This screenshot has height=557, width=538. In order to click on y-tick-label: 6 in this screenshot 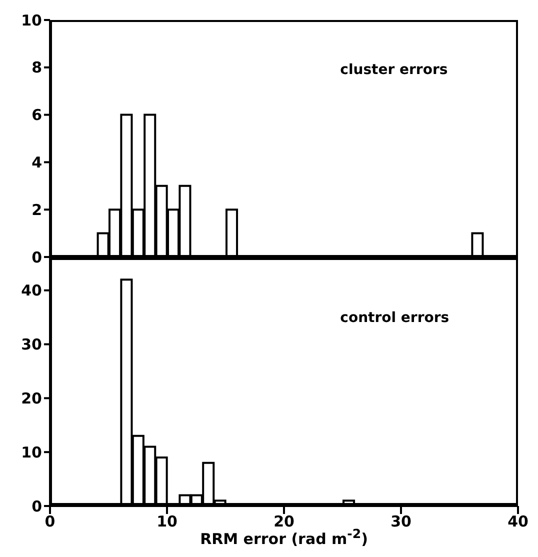, I will do `click(37, 115)`.